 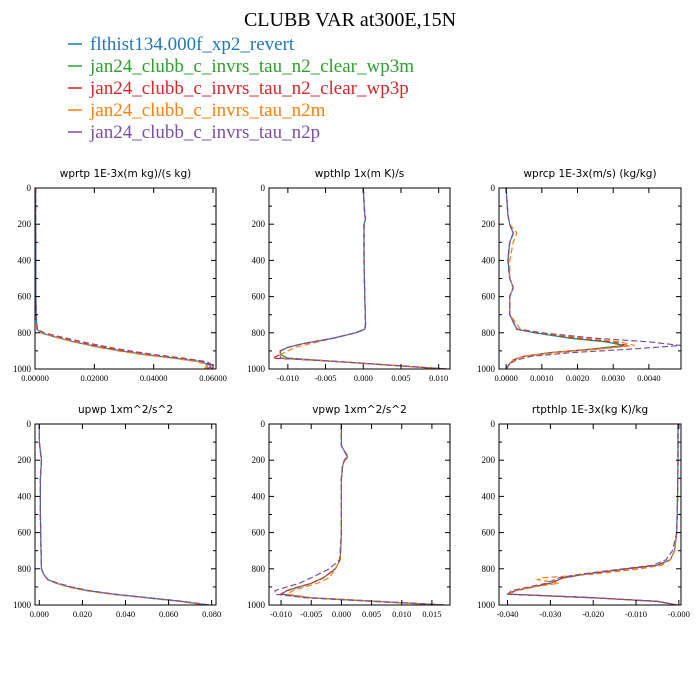 What do you see at coordinates (192, 44) in the screenshot?
I see `legend-label: flthist134.000f_xp2_revert` at bounding box center [192, 44].